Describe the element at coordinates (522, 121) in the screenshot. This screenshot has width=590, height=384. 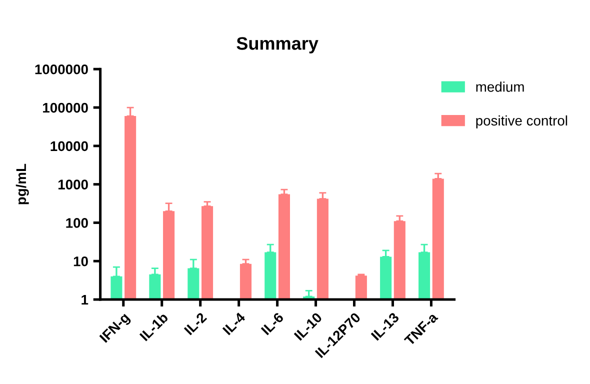
I see `legend-label: positive control` at that location.